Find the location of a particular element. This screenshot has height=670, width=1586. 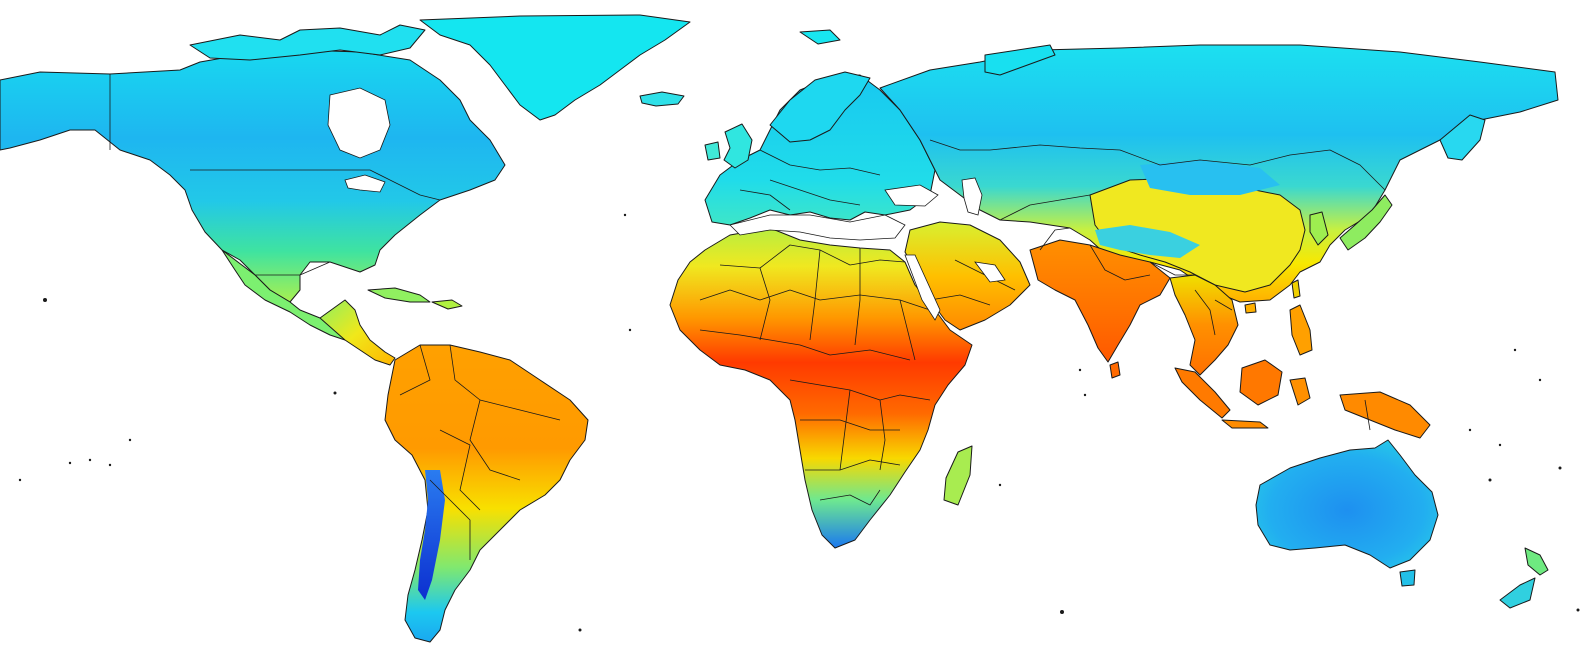

new-zealand-south is located at coordinates (1517, 593).